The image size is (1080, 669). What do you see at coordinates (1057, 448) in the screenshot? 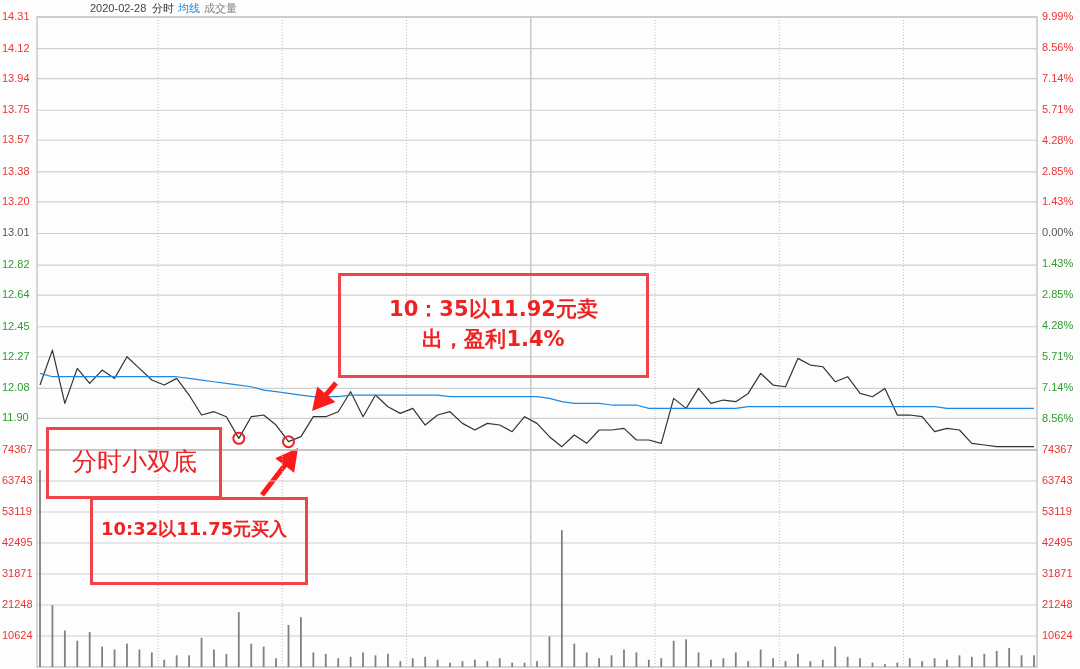
I see `y2-tick-label: 74367` at bounding box center [1057, 448].